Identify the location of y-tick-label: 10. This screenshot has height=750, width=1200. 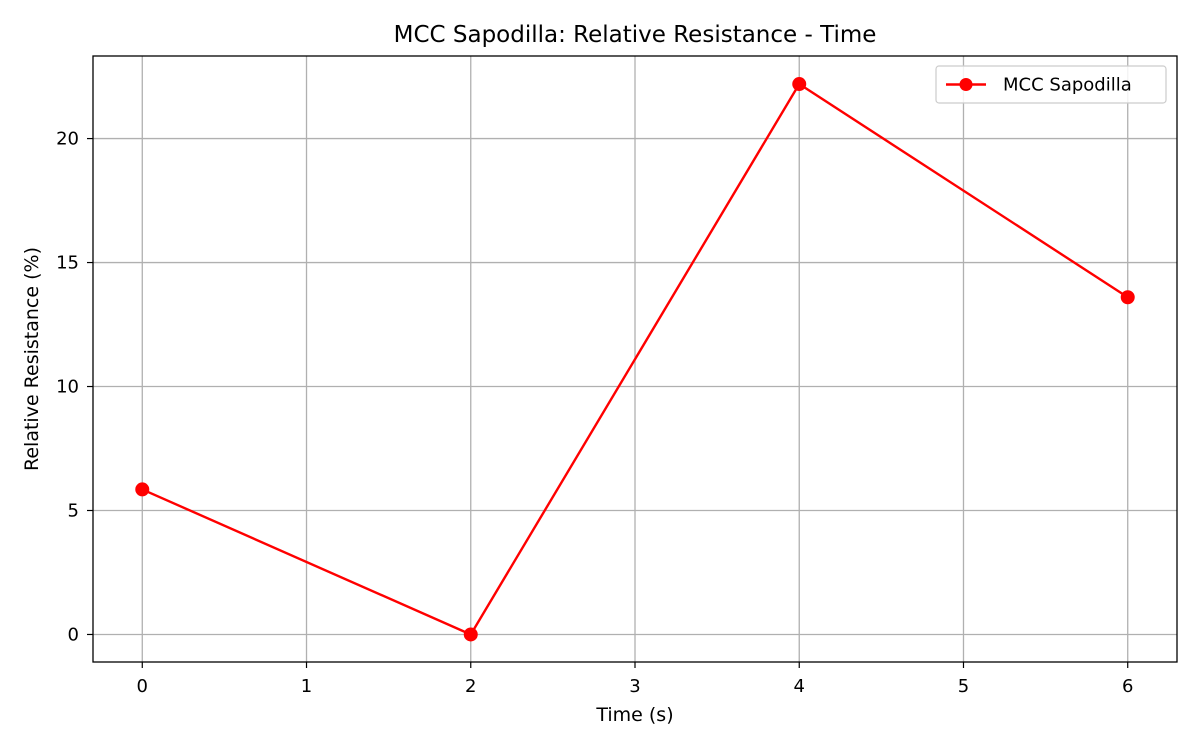
(67, 387).